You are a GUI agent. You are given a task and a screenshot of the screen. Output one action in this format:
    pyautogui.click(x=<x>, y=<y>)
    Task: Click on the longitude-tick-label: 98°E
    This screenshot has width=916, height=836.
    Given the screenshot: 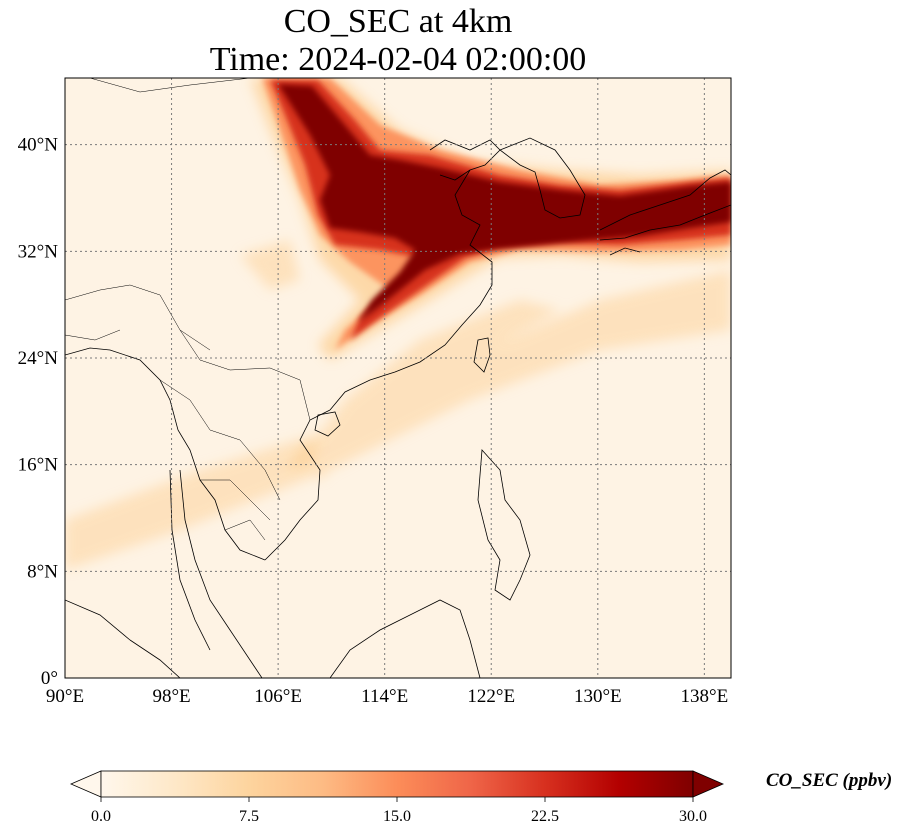 What is the action you would take?
    pyautogui.click(x=171, y=696)
    